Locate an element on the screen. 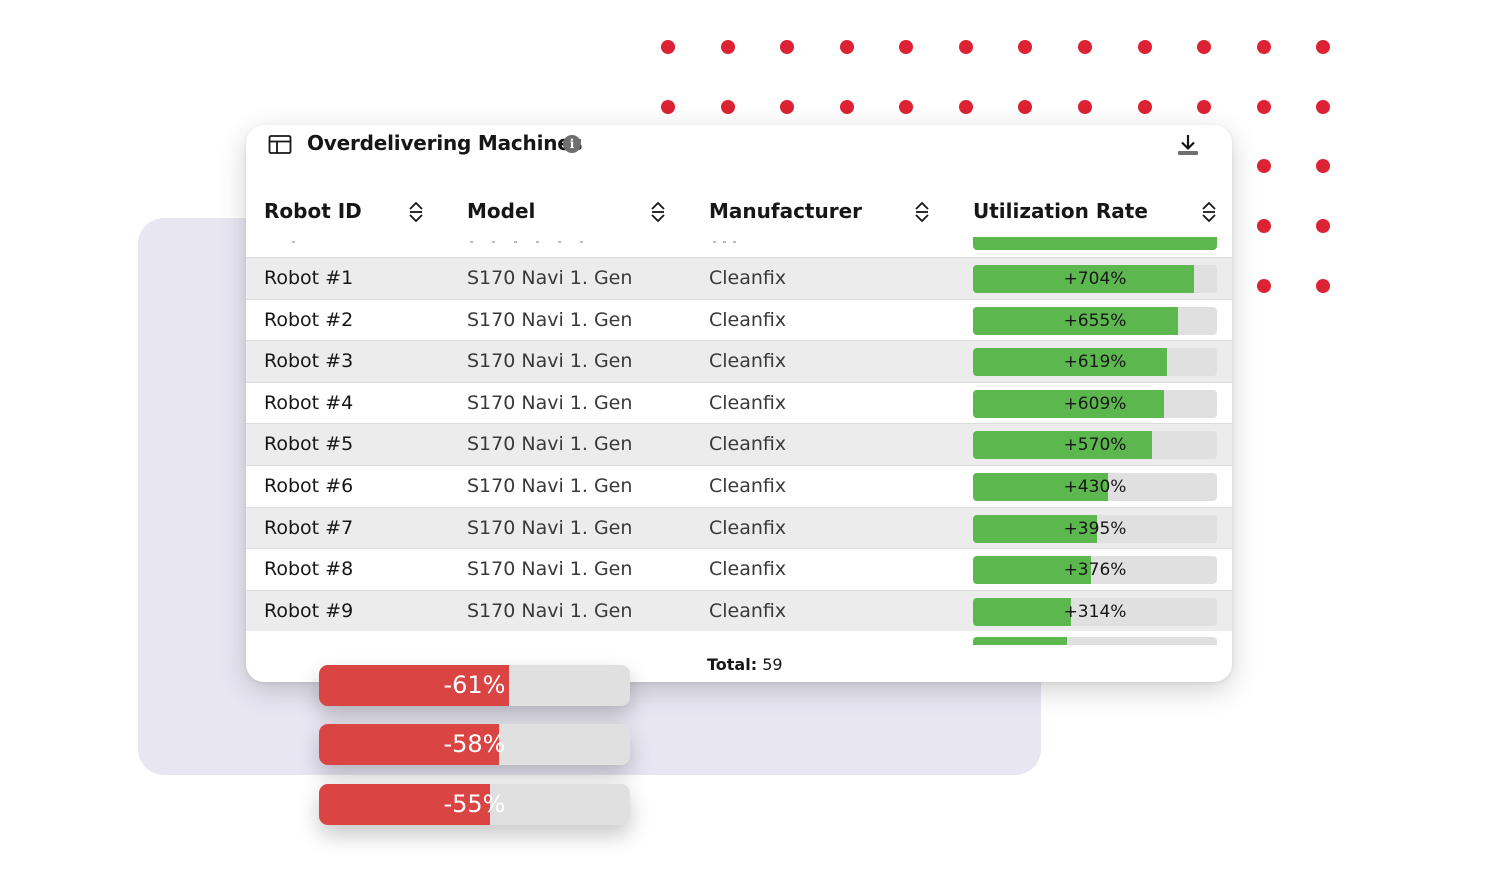 The width and height of the screenshot is (1499, 871). table-row: Robot #5 S170 Navi 1. Gen Cleanfix +570% is located at coordinates (739, 444).